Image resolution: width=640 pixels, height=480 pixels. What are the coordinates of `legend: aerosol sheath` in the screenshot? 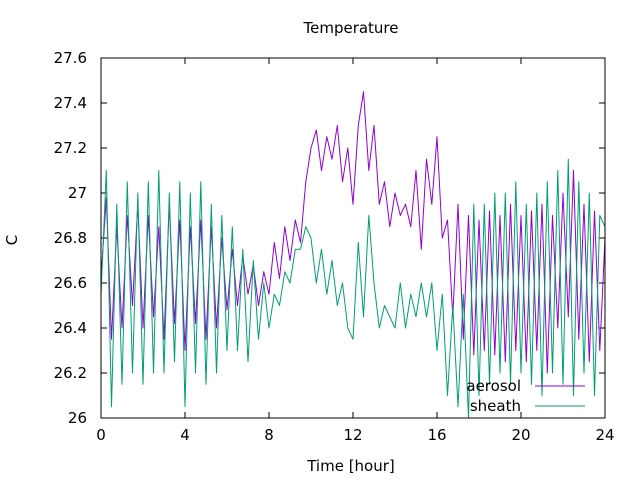 It's located at (525, 396).